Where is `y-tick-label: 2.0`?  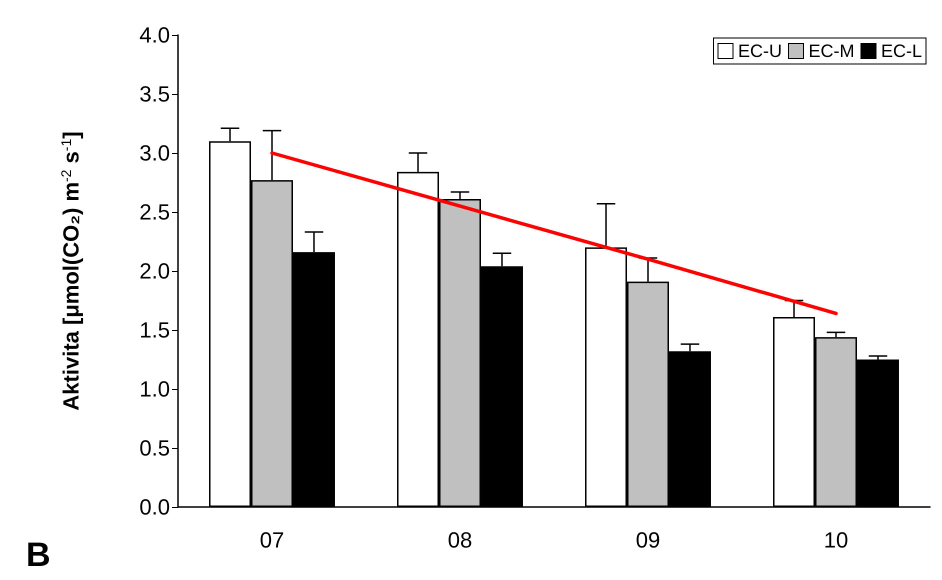 y-tick-label: 2.0 is located at coordinates (154, 271).